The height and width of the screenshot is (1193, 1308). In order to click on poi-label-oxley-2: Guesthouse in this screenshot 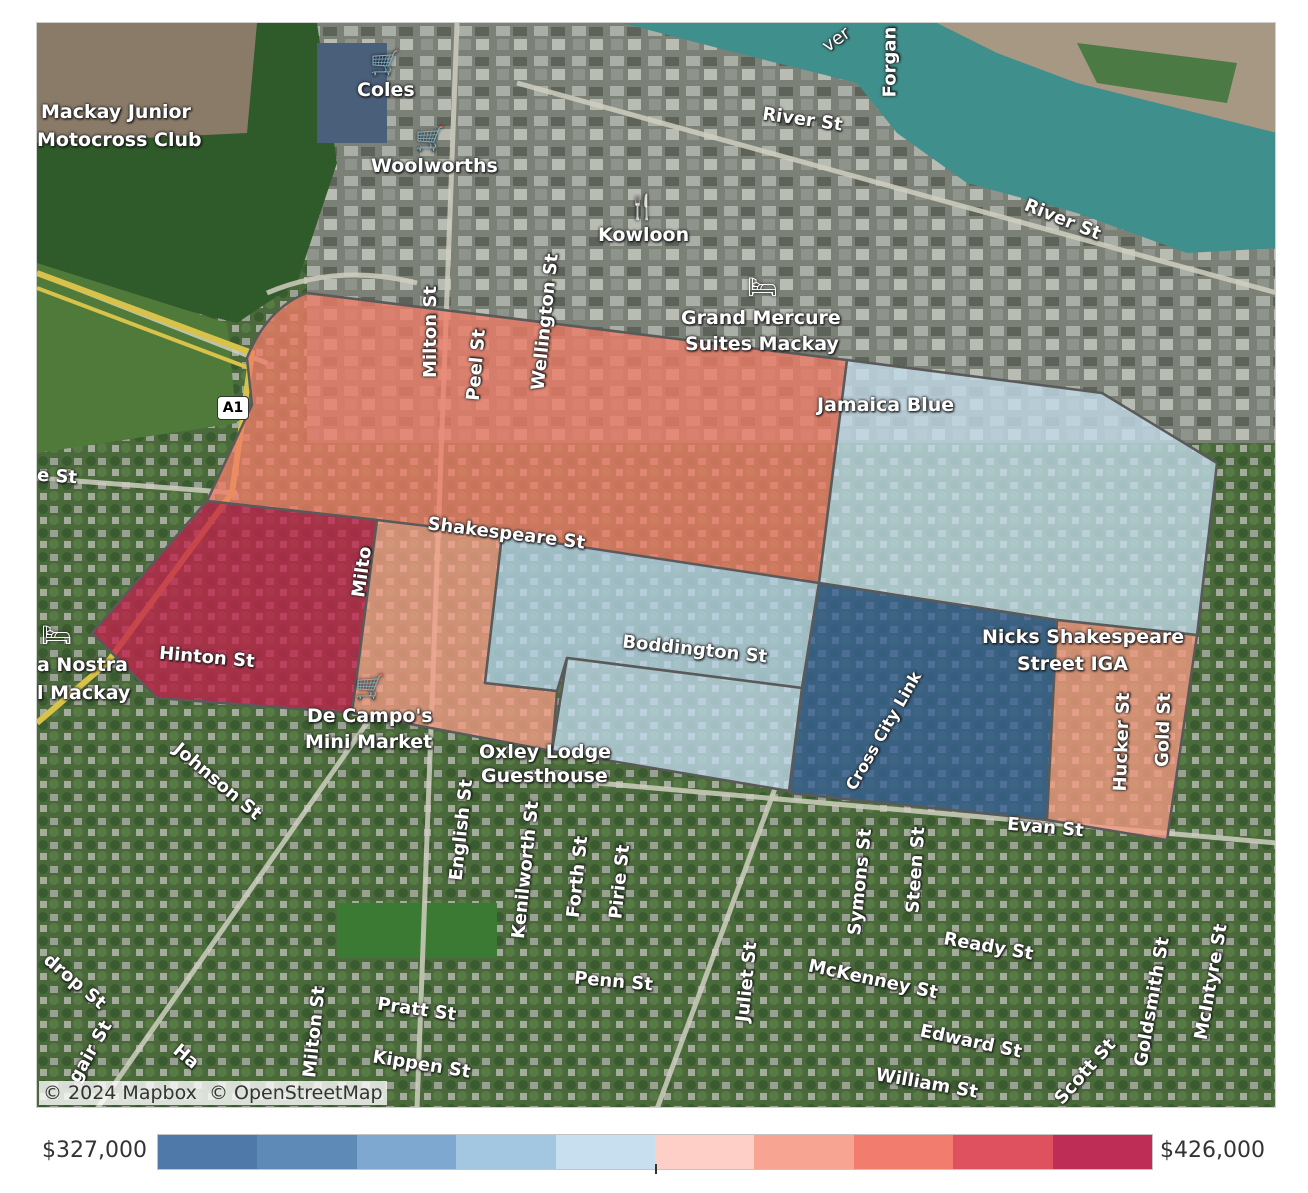, I will do `click(544, 776)`.